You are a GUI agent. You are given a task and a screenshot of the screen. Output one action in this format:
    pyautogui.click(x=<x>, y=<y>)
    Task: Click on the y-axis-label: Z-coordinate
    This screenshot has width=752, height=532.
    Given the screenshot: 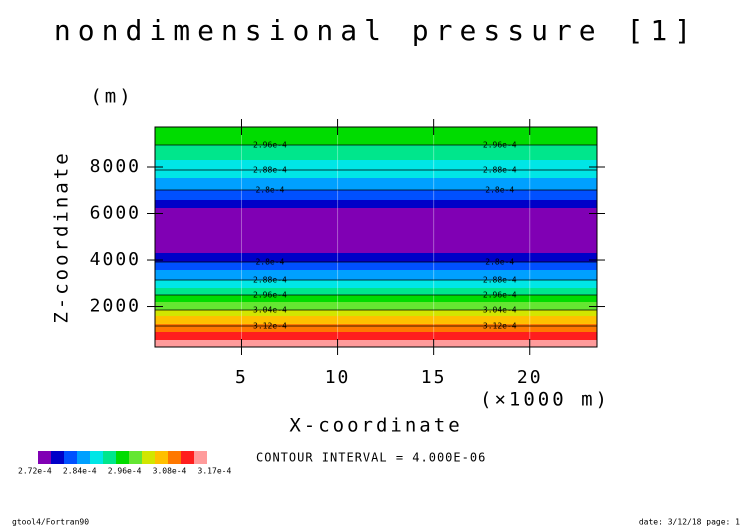 What is the action you would take?
    pyautogui.click(x=62, y=236)
    